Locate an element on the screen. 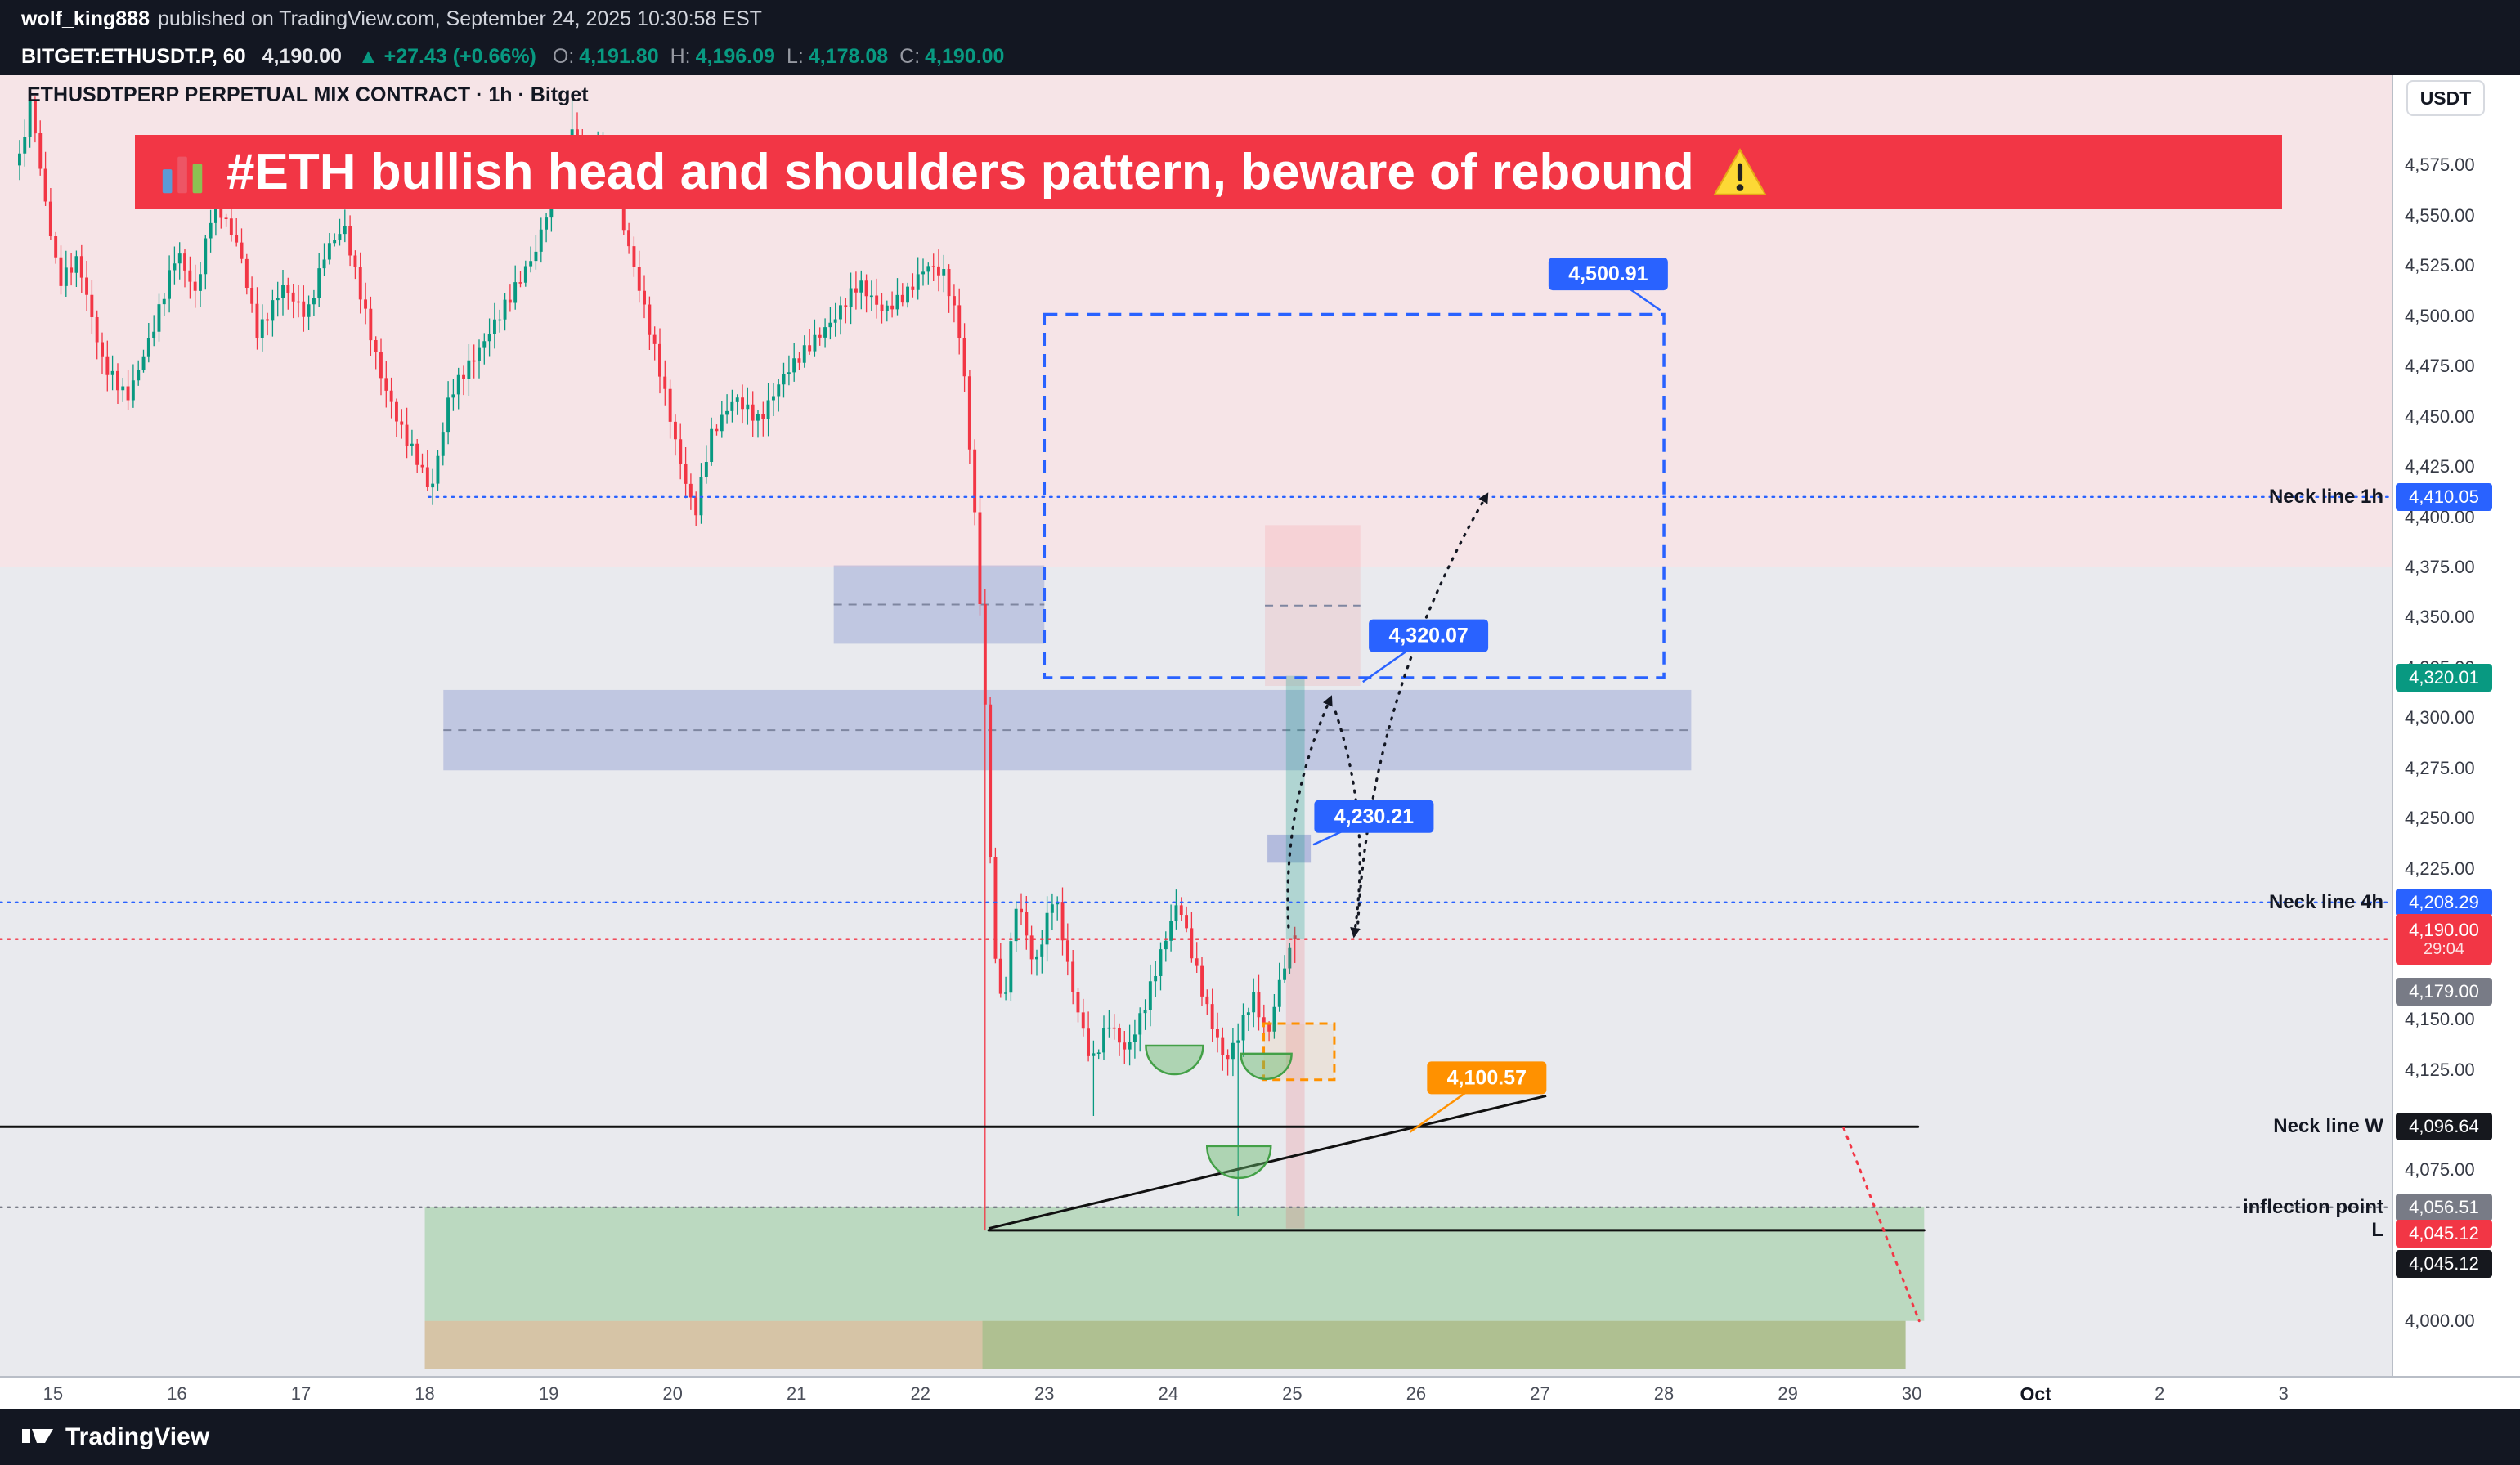 The height and width of the screenshot is (1465, 2520). level-label-neck-line-1h: Neck line 1h is located at coordinates (2325, 496).